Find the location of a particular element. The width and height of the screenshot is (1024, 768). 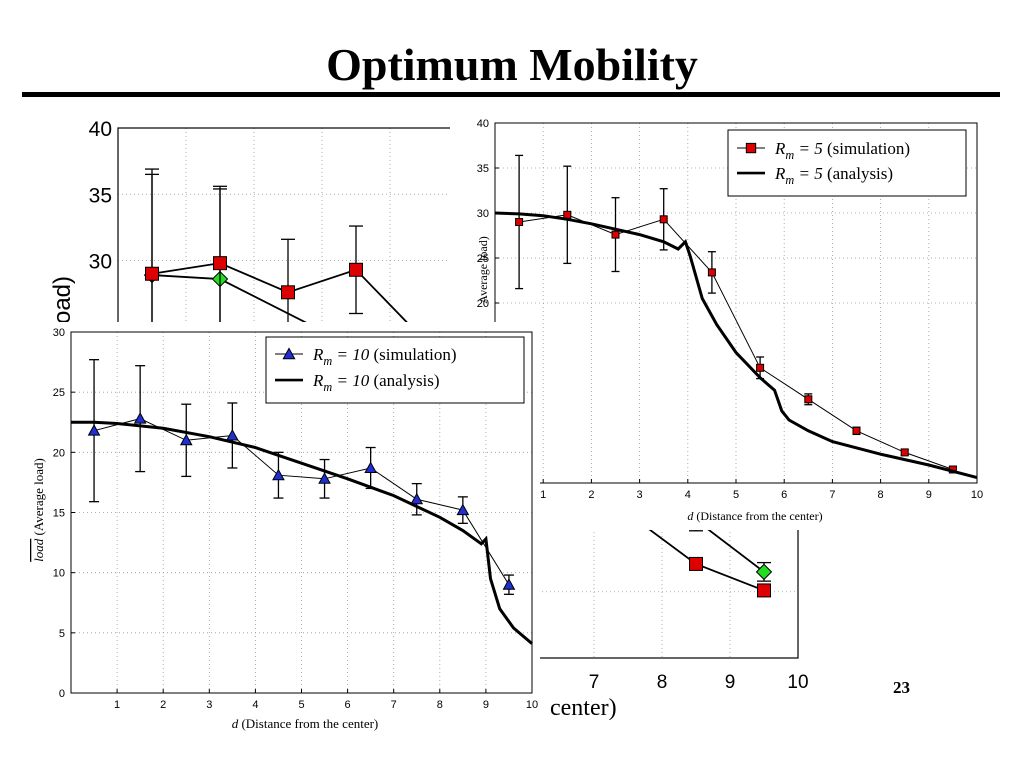

x-tick-labels: 7 8 9 10 is located at coordinates (699, 682).